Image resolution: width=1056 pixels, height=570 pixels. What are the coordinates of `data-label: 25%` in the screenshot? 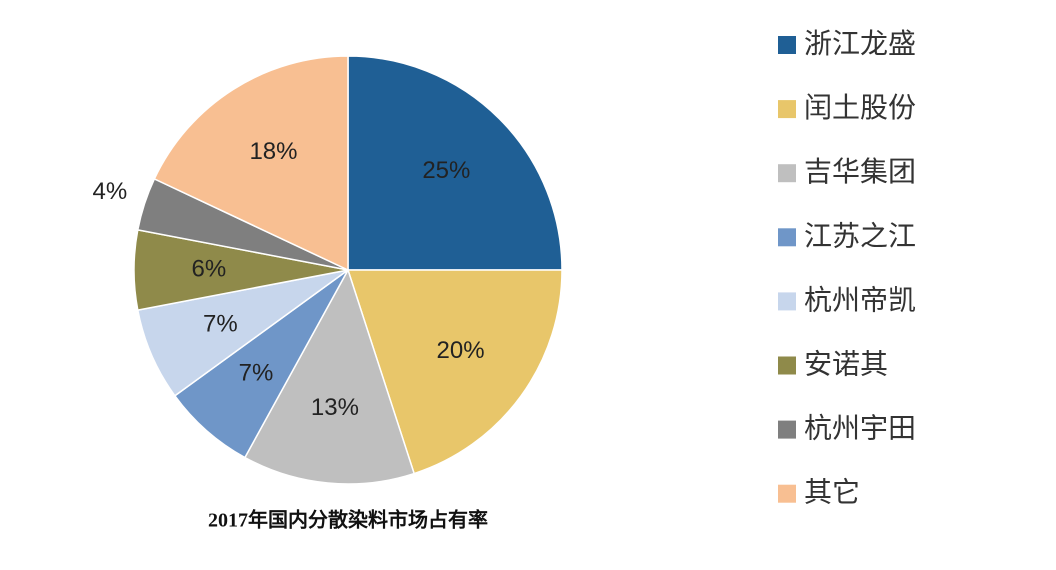 It's located at (446, 170).